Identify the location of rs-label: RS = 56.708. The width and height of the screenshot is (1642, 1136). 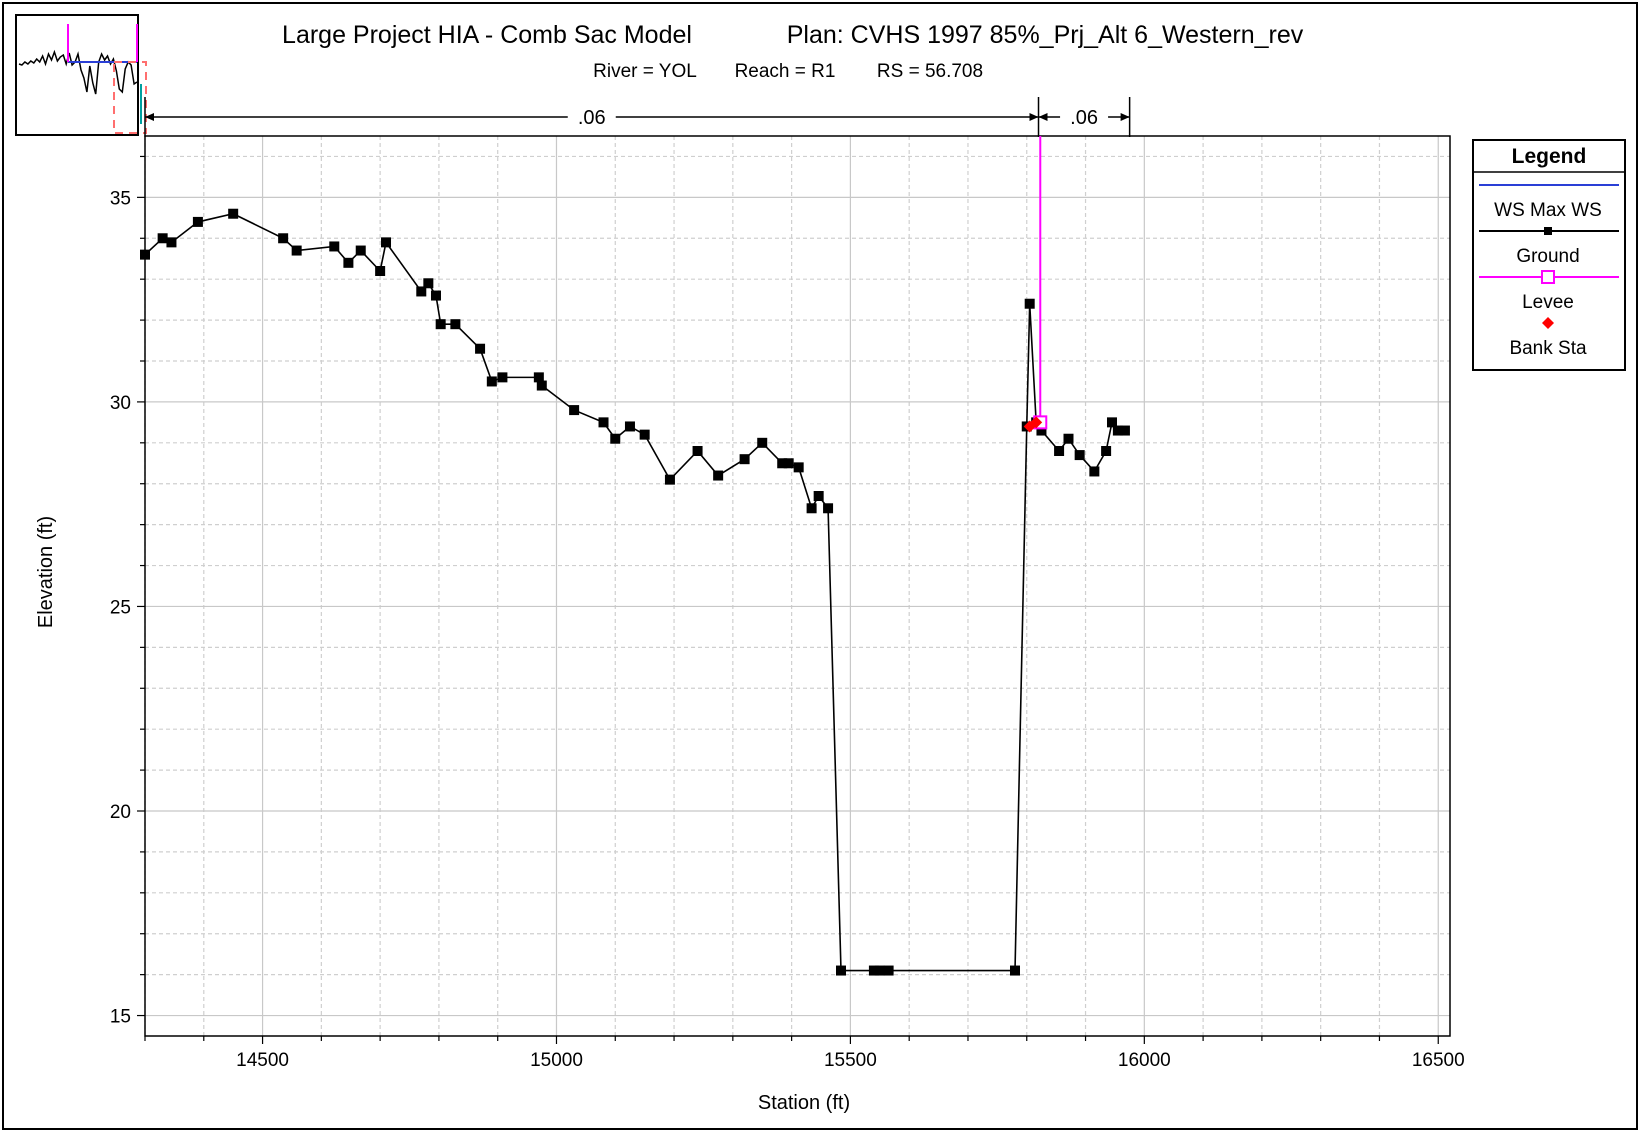
(930, 71).